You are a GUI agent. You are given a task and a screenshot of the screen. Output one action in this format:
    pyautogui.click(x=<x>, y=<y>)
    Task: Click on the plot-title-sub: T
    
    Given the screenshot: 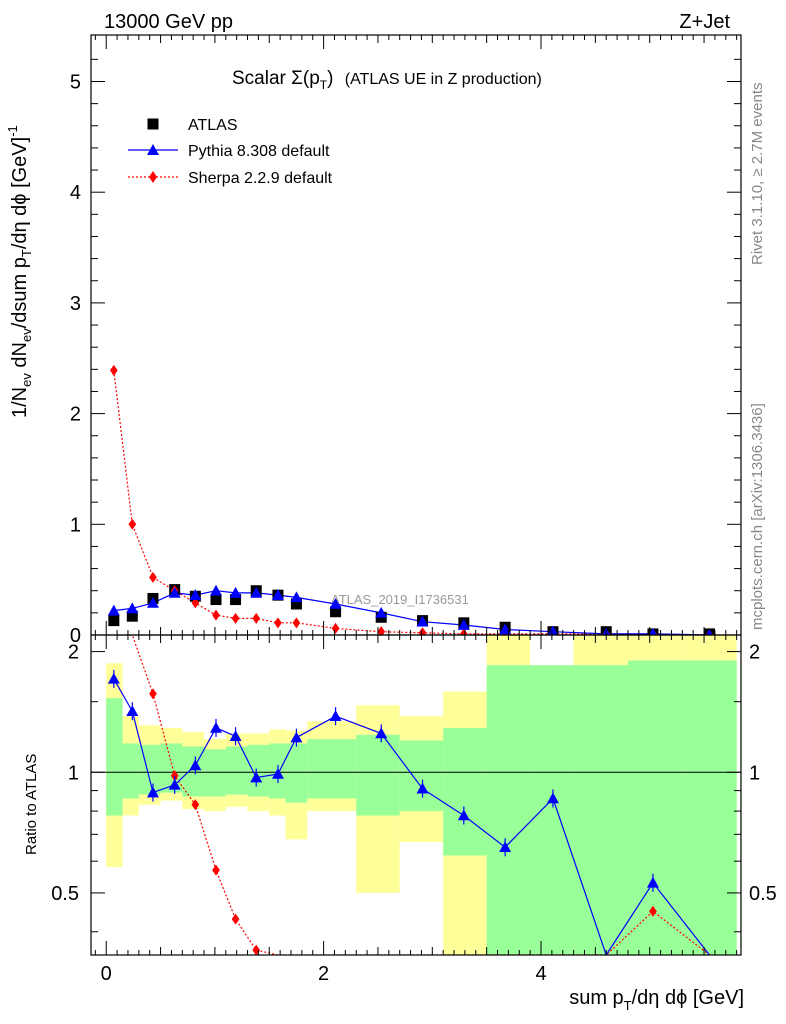 What is the action you would take?
    pyautogui.click(x=324, y=85)
    